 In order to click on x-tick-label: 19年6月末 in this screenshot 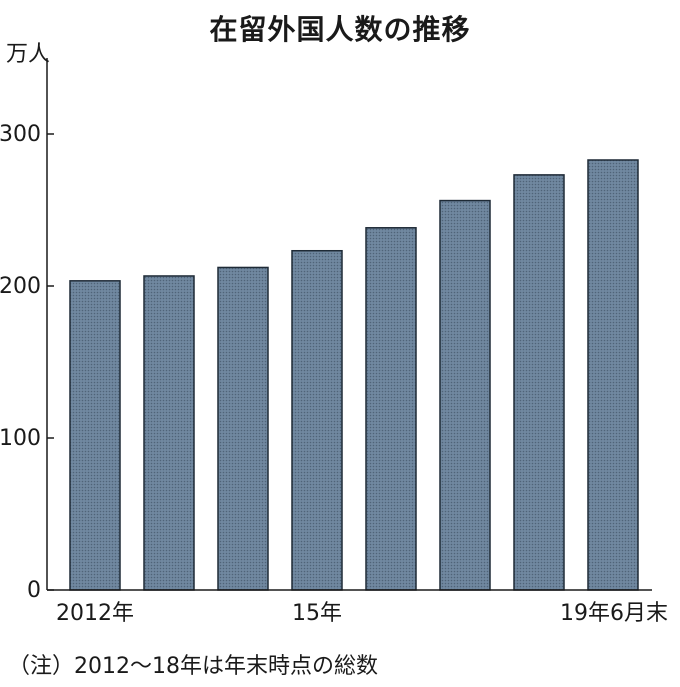, I will do `click(614, 613)`.